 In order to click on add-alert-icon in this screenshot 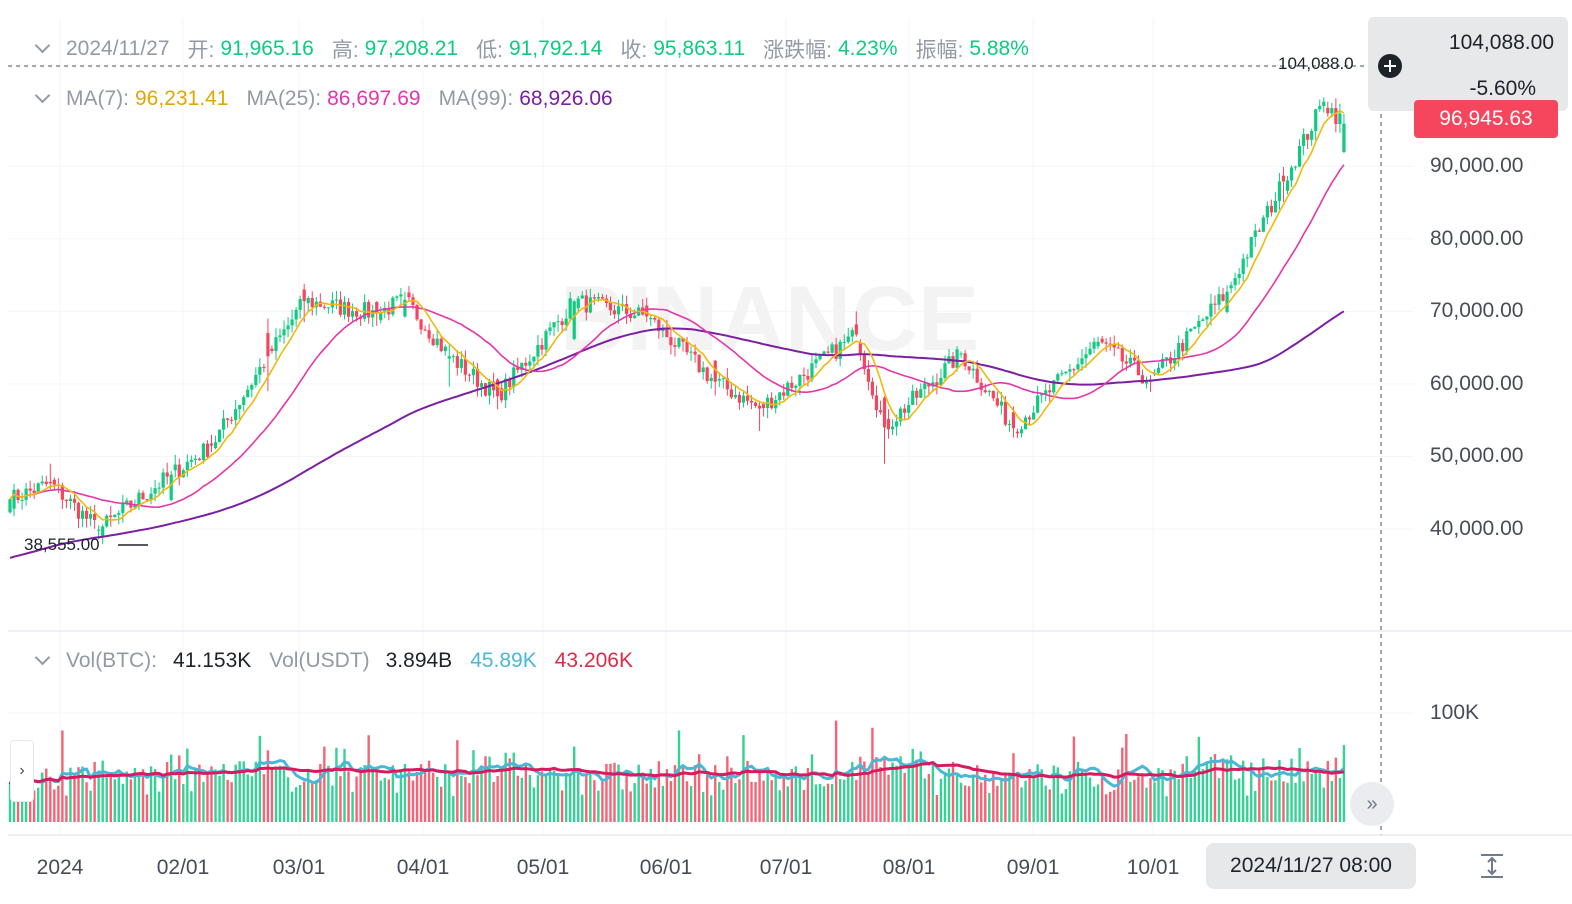, I will do `click(1390, 66)`.